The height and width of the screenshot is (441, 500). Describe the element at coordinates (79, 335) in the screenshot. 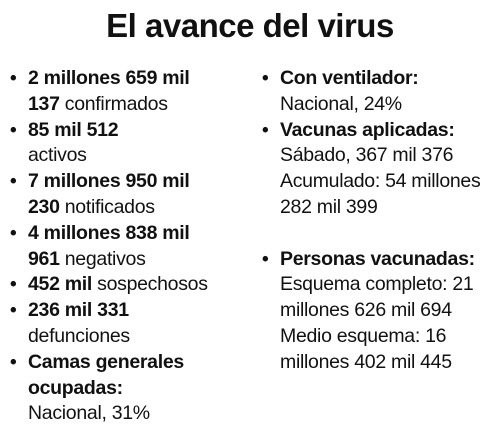

I see `stat-label: defunciones` at that location.